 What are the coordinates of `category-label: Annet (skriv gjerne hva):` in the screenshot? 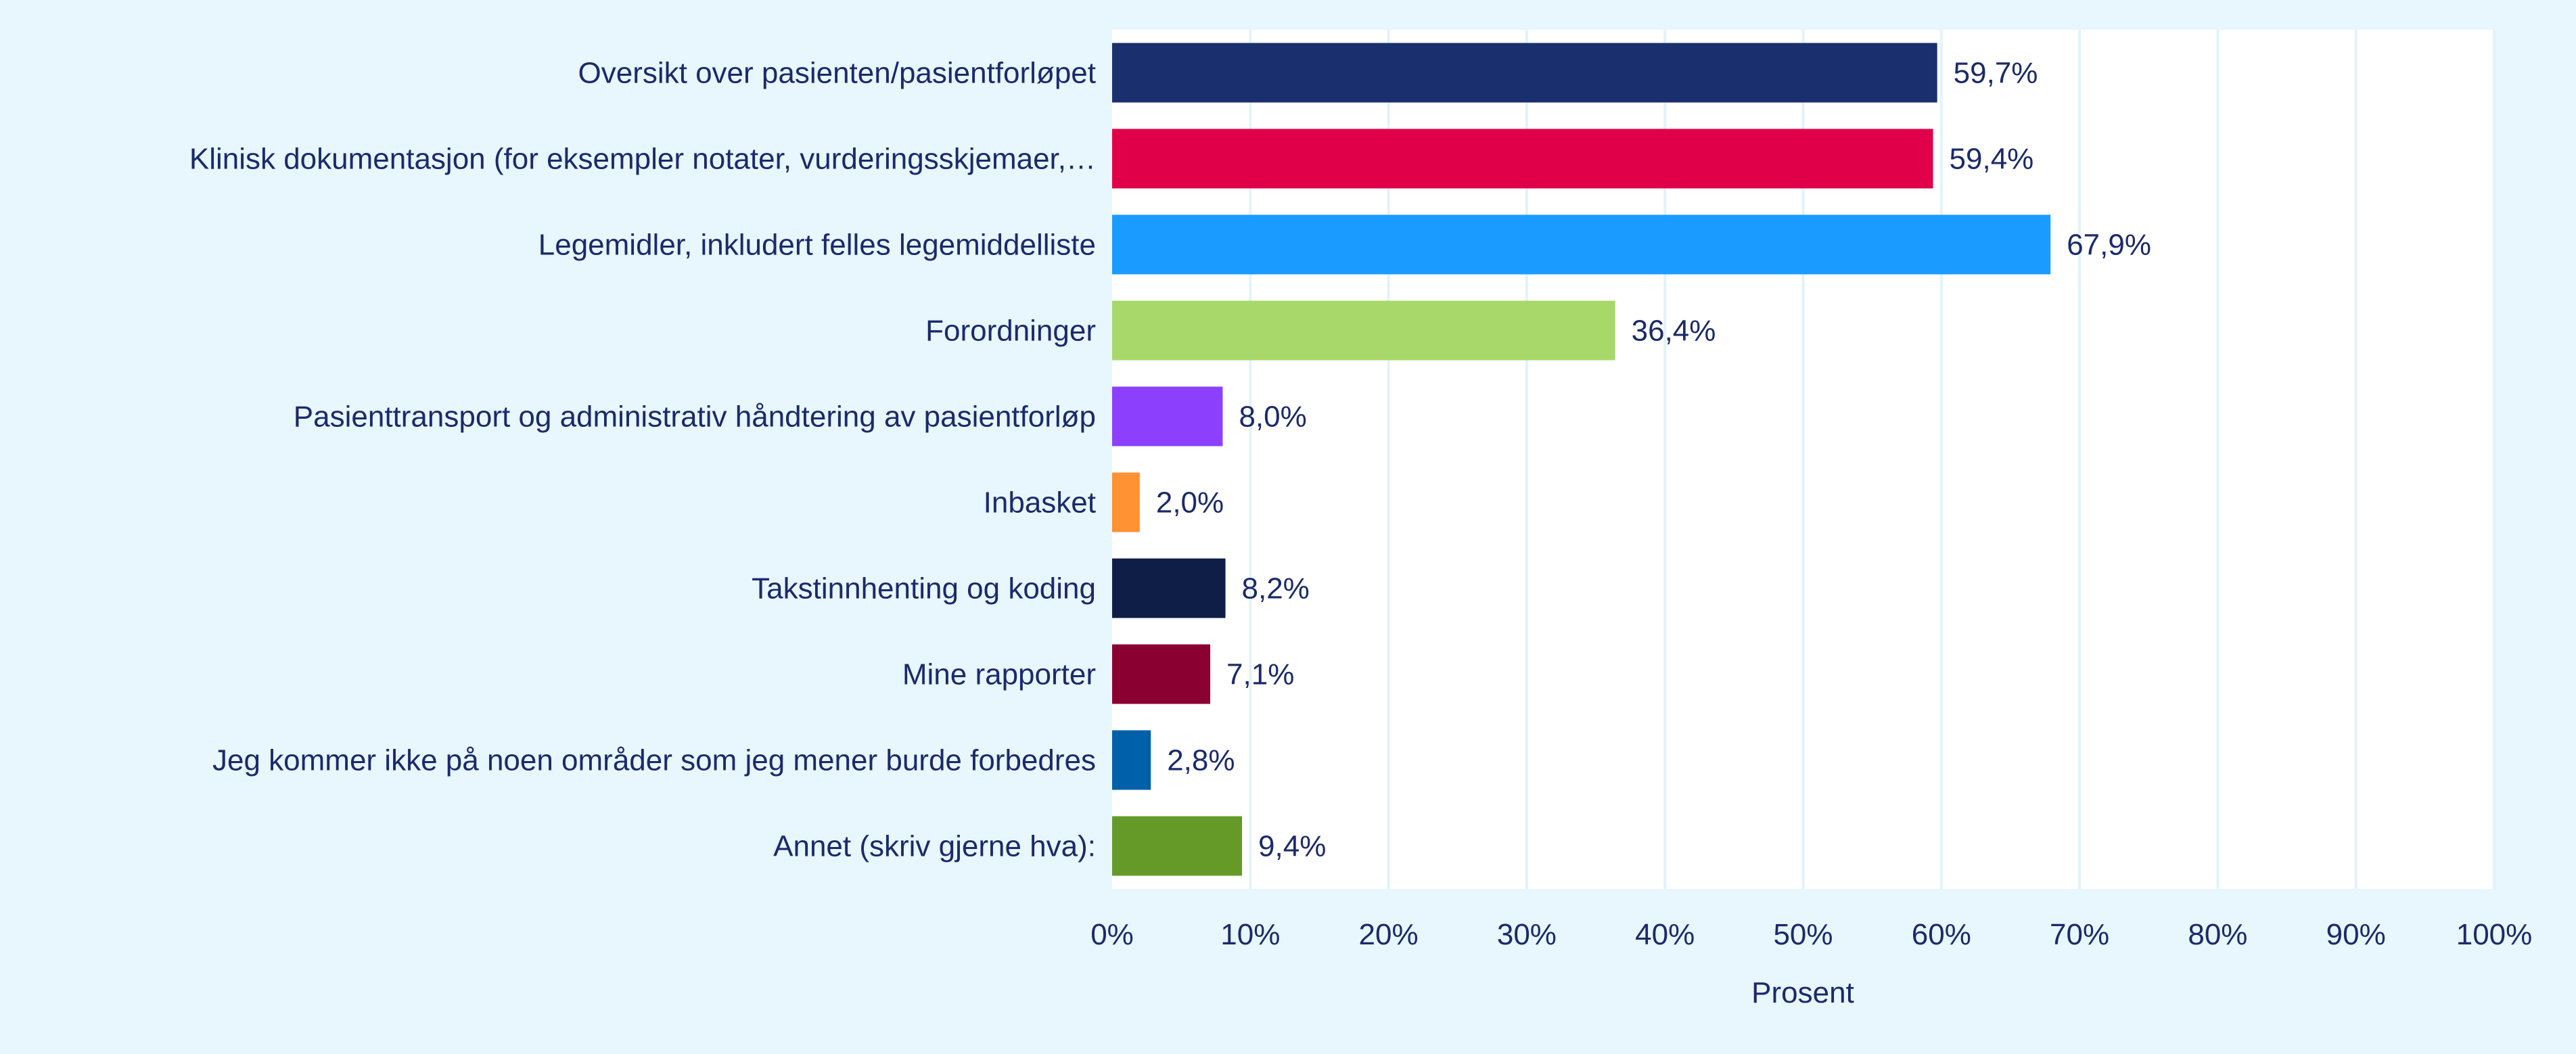 It's located at (934, 846).